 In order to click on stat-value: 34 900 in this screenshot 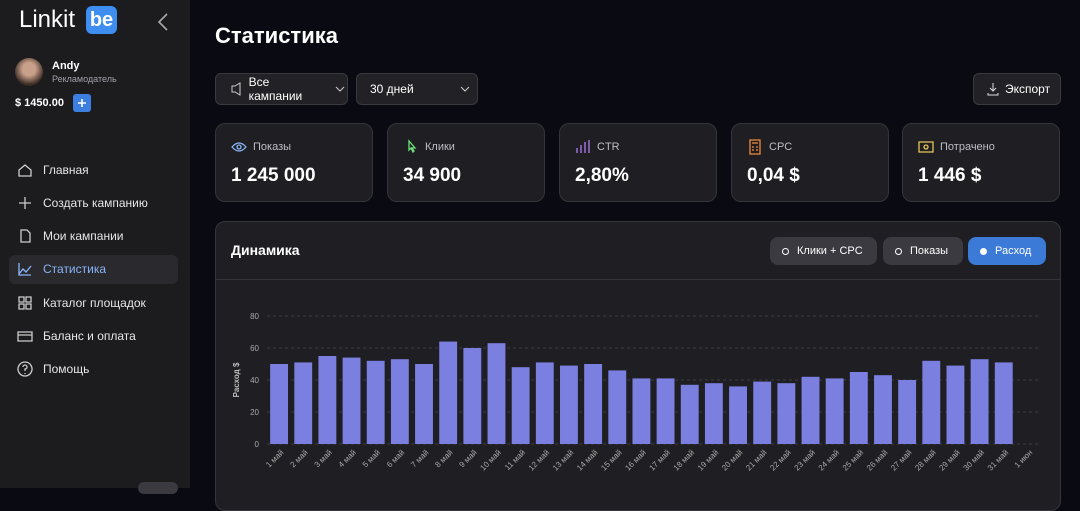, I will do `click(432, 175)`.